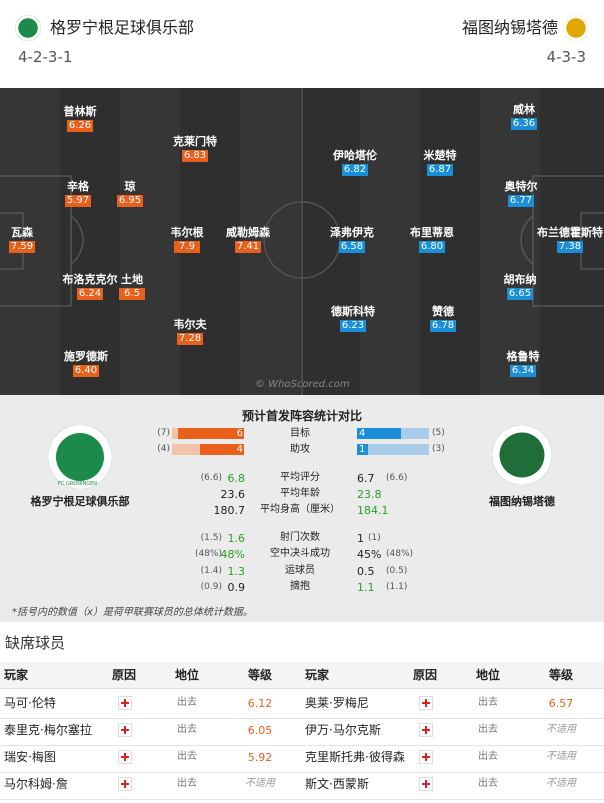 This screenshot has height=803, width=604. I want to click on player-rating: 6.40, so click(86, 371).